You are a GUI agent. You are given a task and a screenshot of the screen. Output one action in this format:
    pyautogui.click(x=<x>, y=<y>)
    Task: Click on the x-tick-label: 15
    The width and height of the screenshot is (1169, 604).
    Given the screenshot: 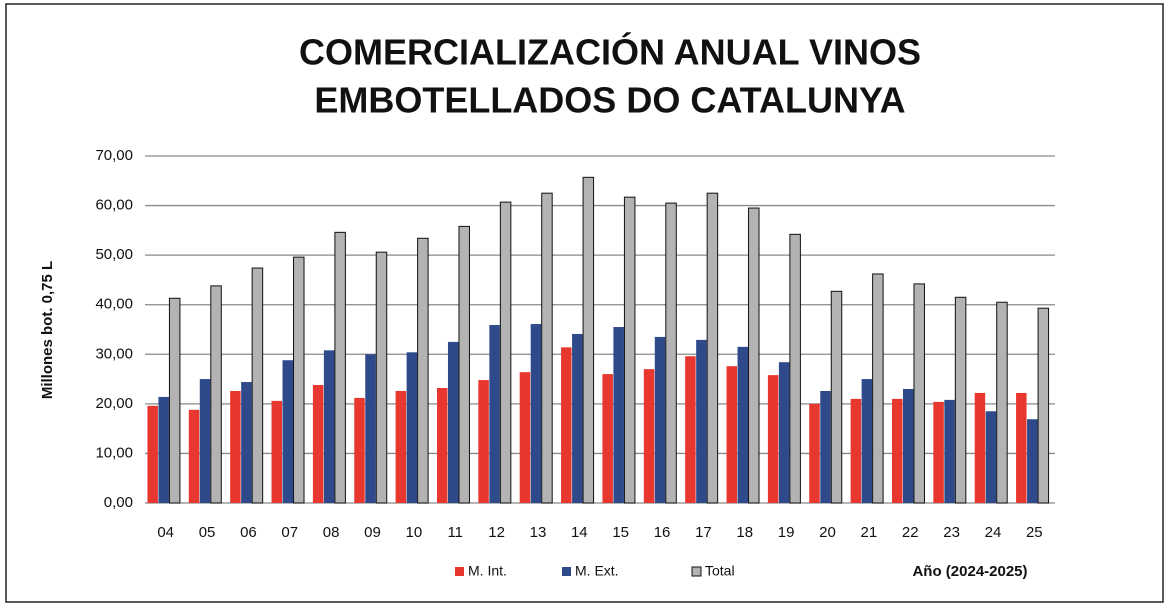 What is the action you would take?
    pyautogui.click(x=620, y=532)
    